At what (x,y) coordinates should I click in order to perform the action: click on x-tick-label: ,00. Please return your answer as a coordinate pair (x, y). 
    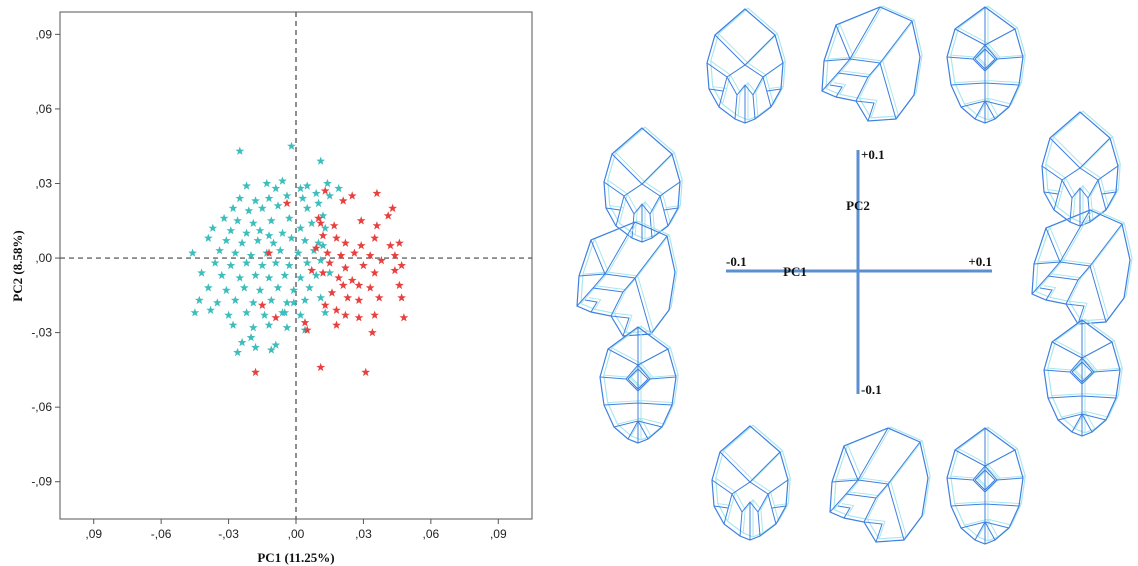
    Looking at the image, I should click on (296, 534).